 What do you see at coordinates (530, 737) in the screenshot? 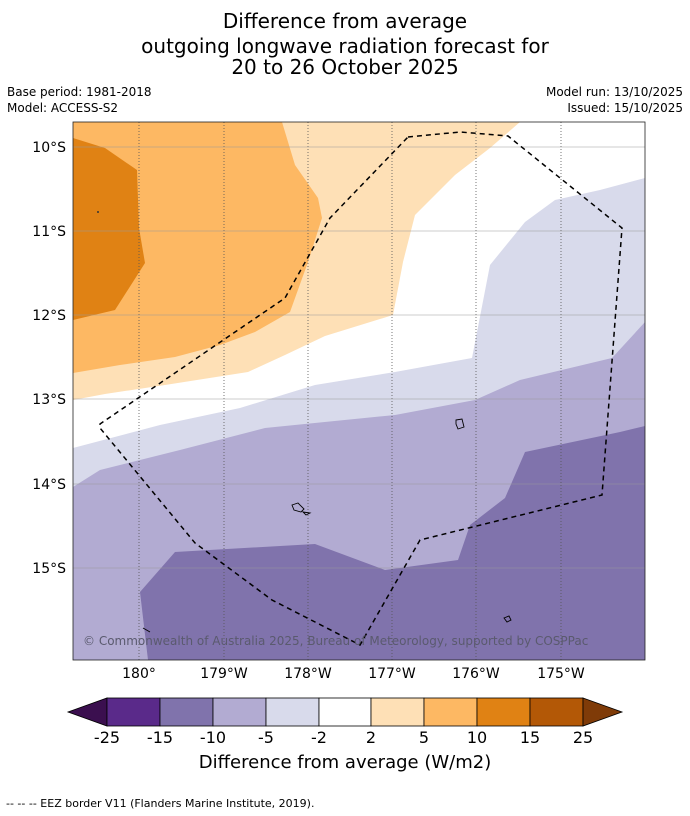
I see `colorbar-label: 15` at bounding box center [530, 737].